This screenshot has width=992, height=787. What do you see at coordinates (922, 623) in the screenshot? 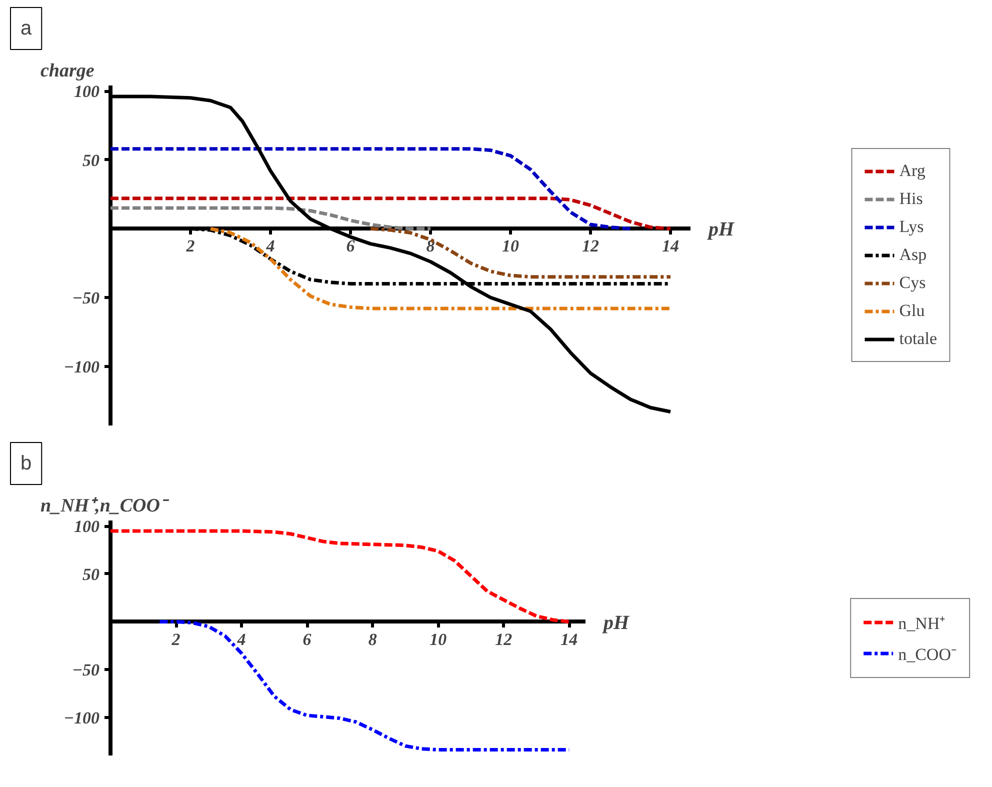
I see `legend-label: n_NH⁺` at bounding box center [922, 623].